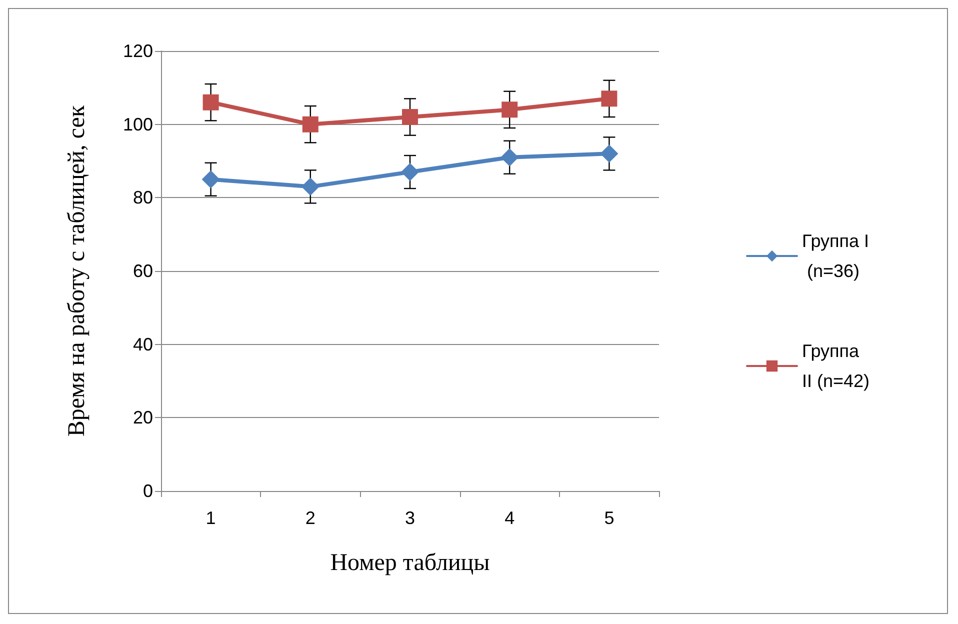  I want to click on x-tick-label: 4, so click(509, 518).